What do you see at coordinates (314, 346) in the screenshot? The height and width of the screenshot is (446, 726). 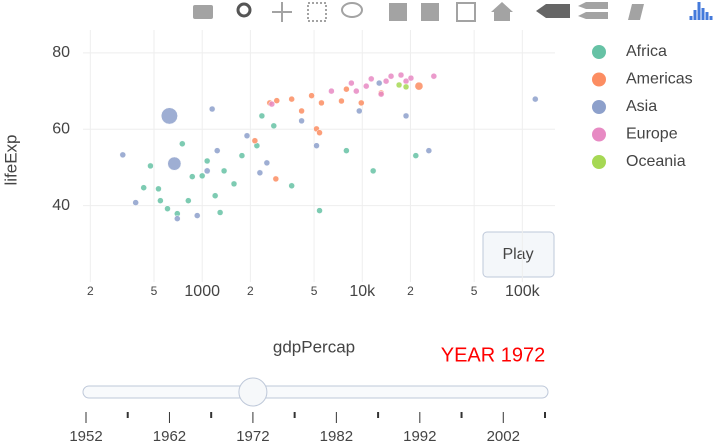 I see `x-axis-title: gdpPercap` at bounding box center [314, 346].